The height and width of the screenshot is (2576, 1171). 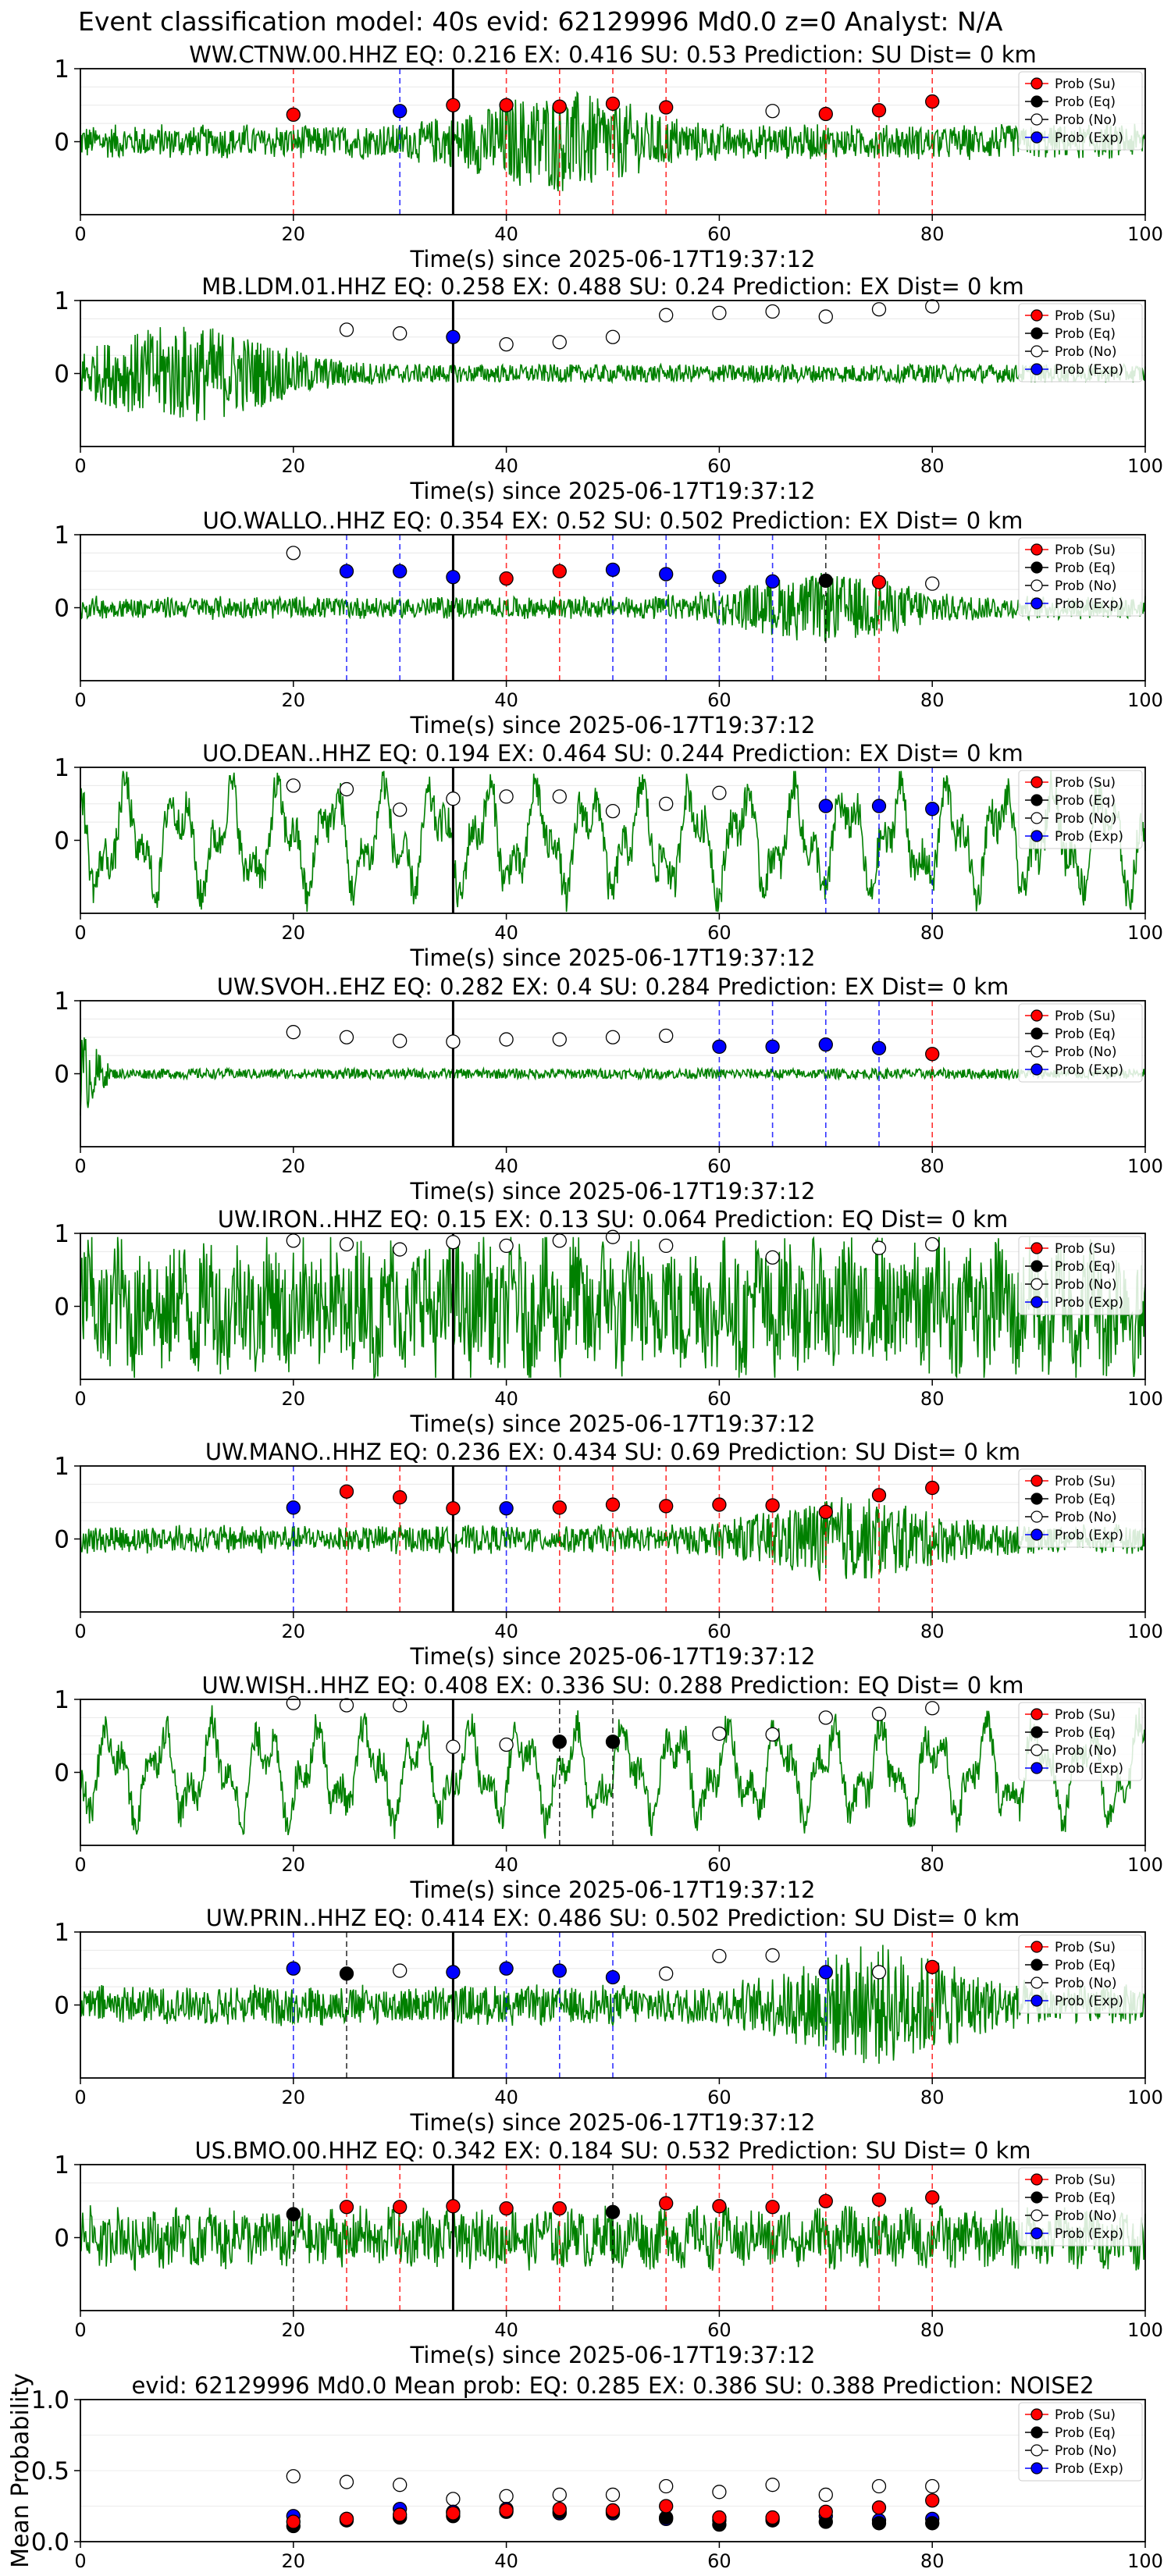 I want to click on y-tick-label: 0, so click(x=61, y=2006).